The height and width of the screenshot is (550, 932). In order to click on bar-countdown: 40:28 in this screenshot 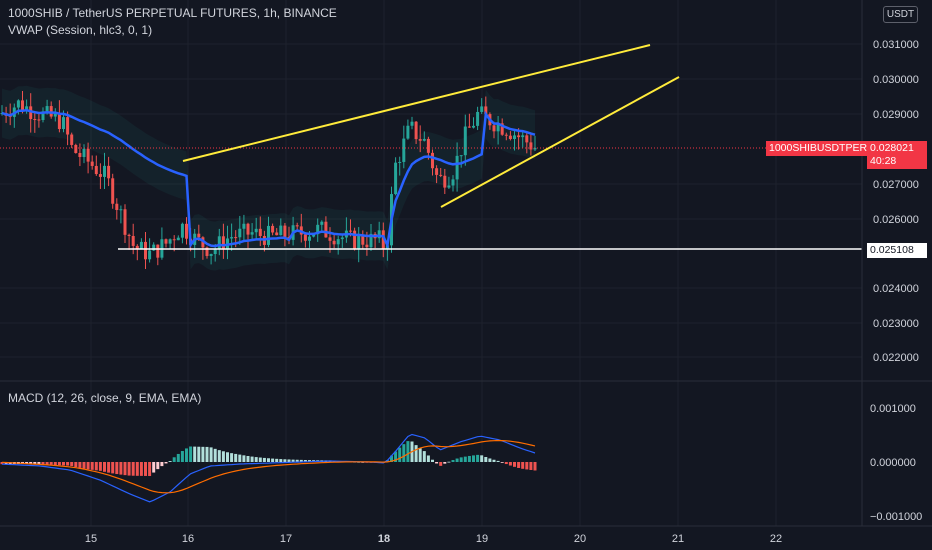, I will do `click(883, 161)`.